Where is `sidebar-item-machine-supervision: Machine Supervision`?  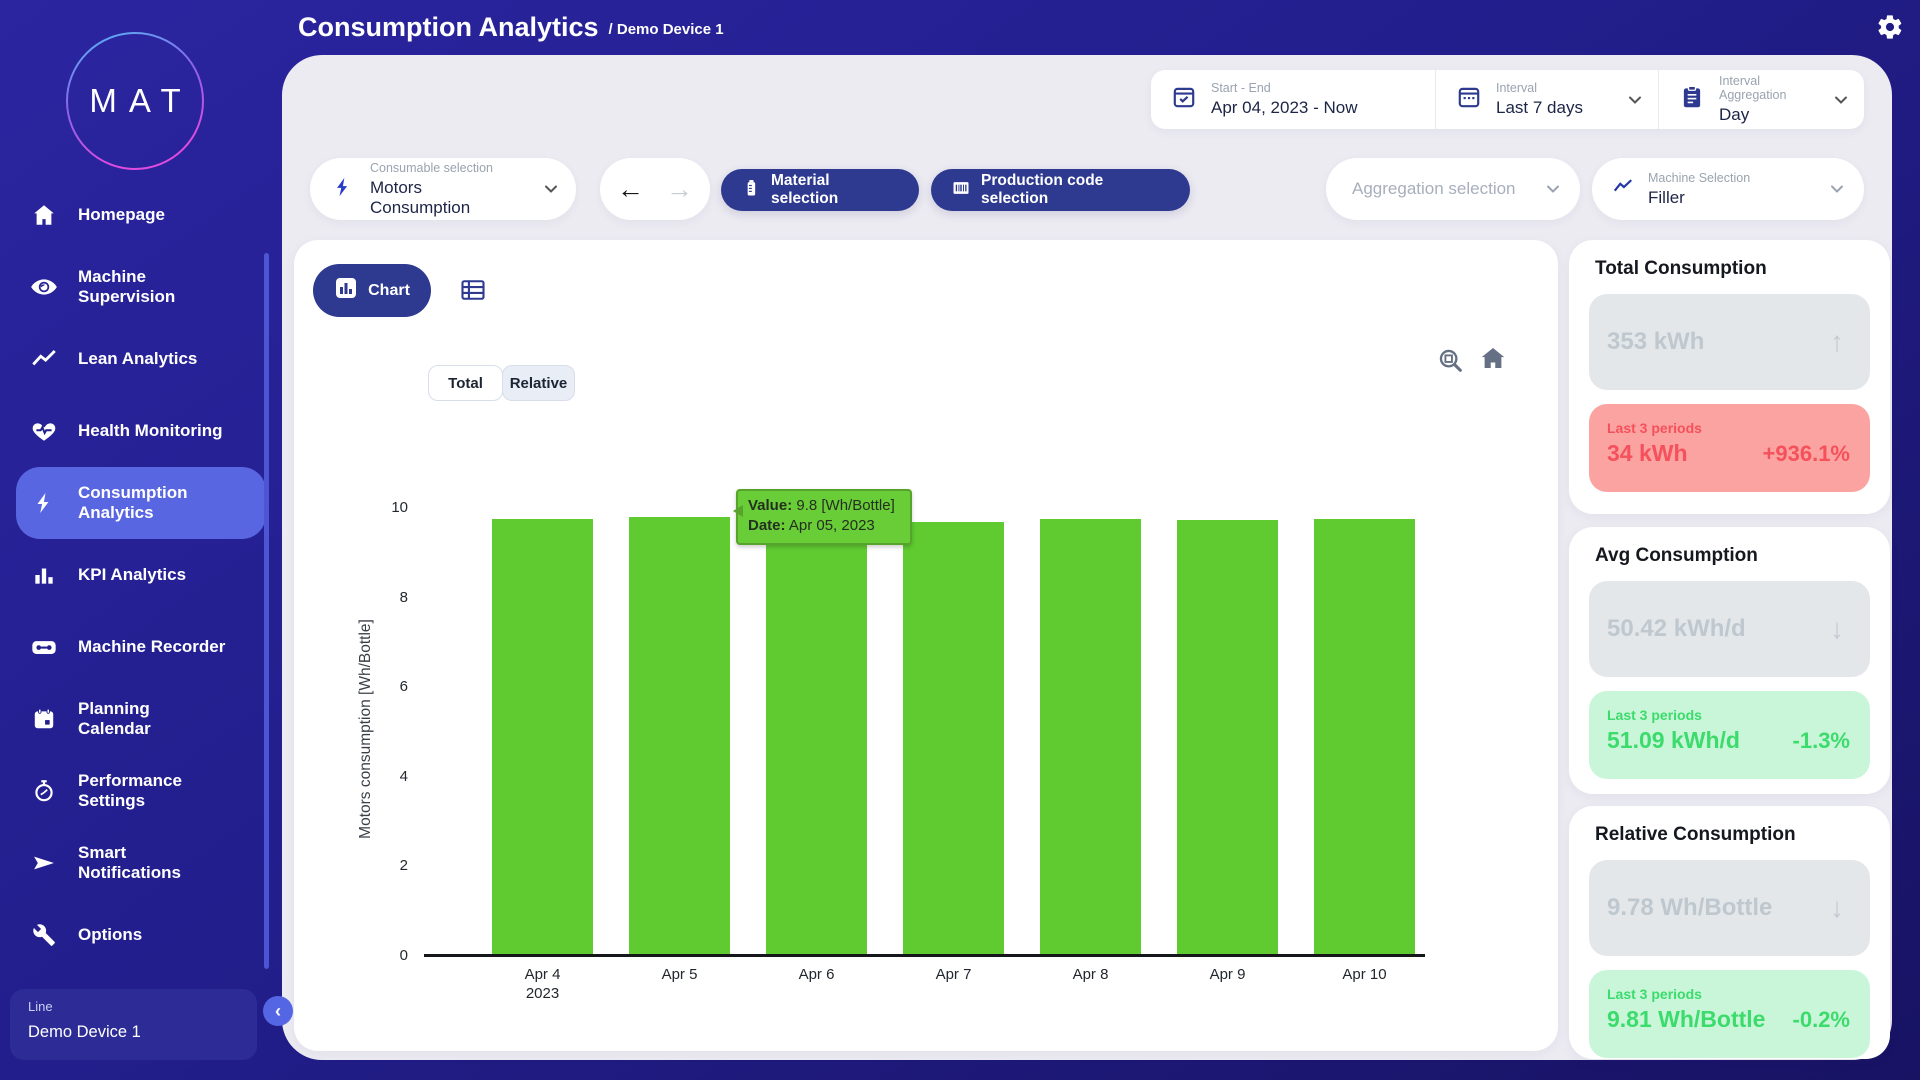
sidebar-item-machine-supervision: Machine Supervision is located at coordinates (141, 287).